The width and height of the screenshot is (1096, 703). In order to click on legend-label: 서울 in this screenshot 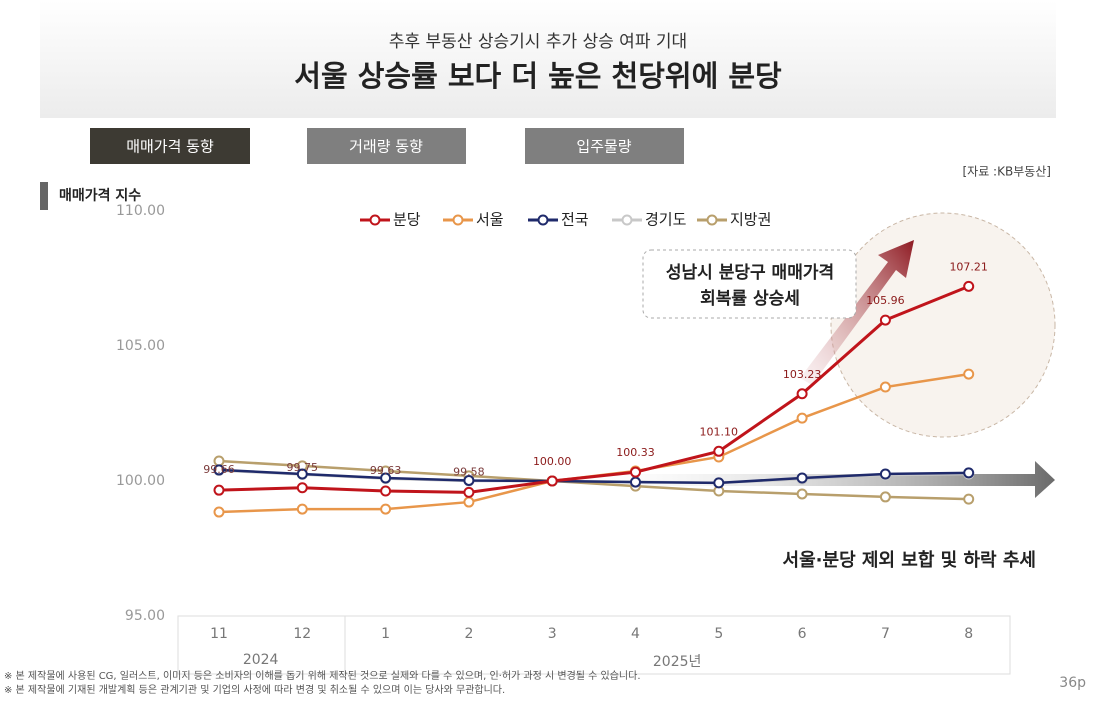, I will do `click(490, 220)`.